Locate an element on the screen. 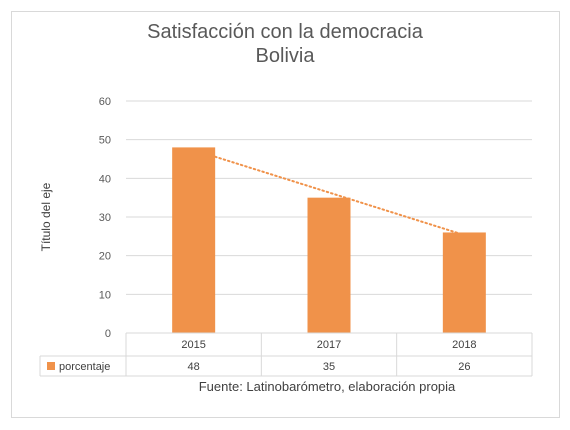  y-tick-label: 40 is located at coordinates (105, 179).